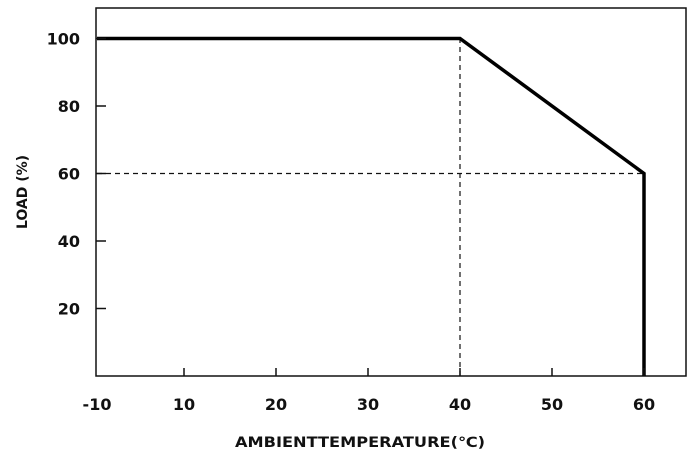  What do you see at coordinates (360, 443) in the screenshot?
I see `x-axis-title: AMBIENTTEMPERATURE(℃)` at bounding box center [360, 443].